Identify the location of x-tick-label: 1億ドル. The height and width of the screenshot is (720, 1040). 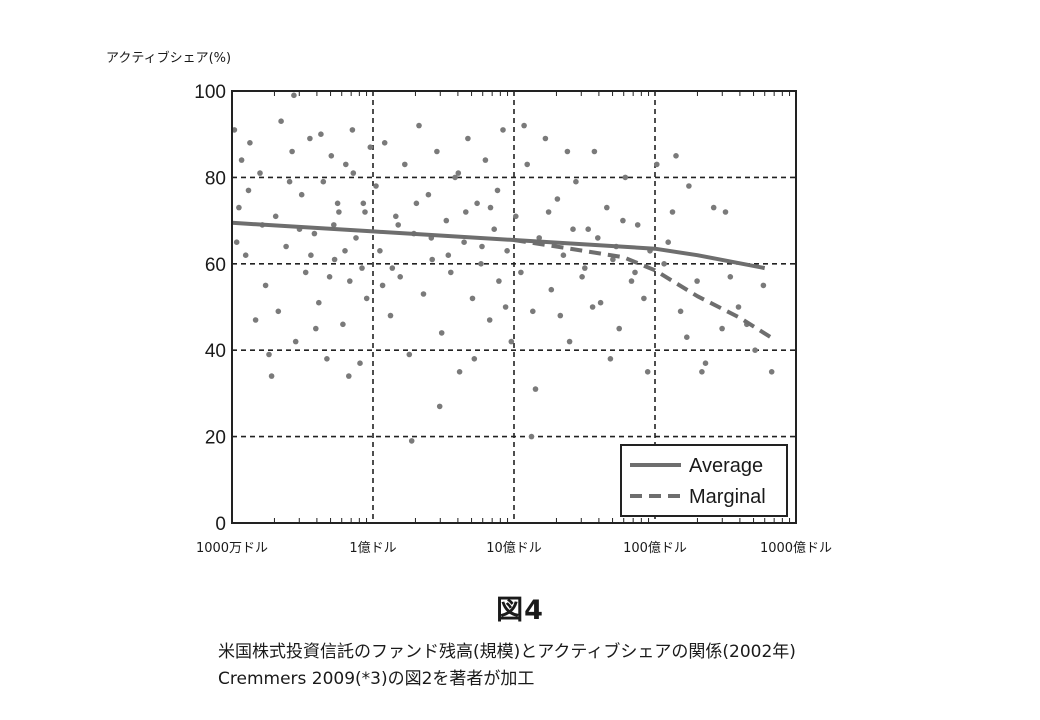
(372, 548).